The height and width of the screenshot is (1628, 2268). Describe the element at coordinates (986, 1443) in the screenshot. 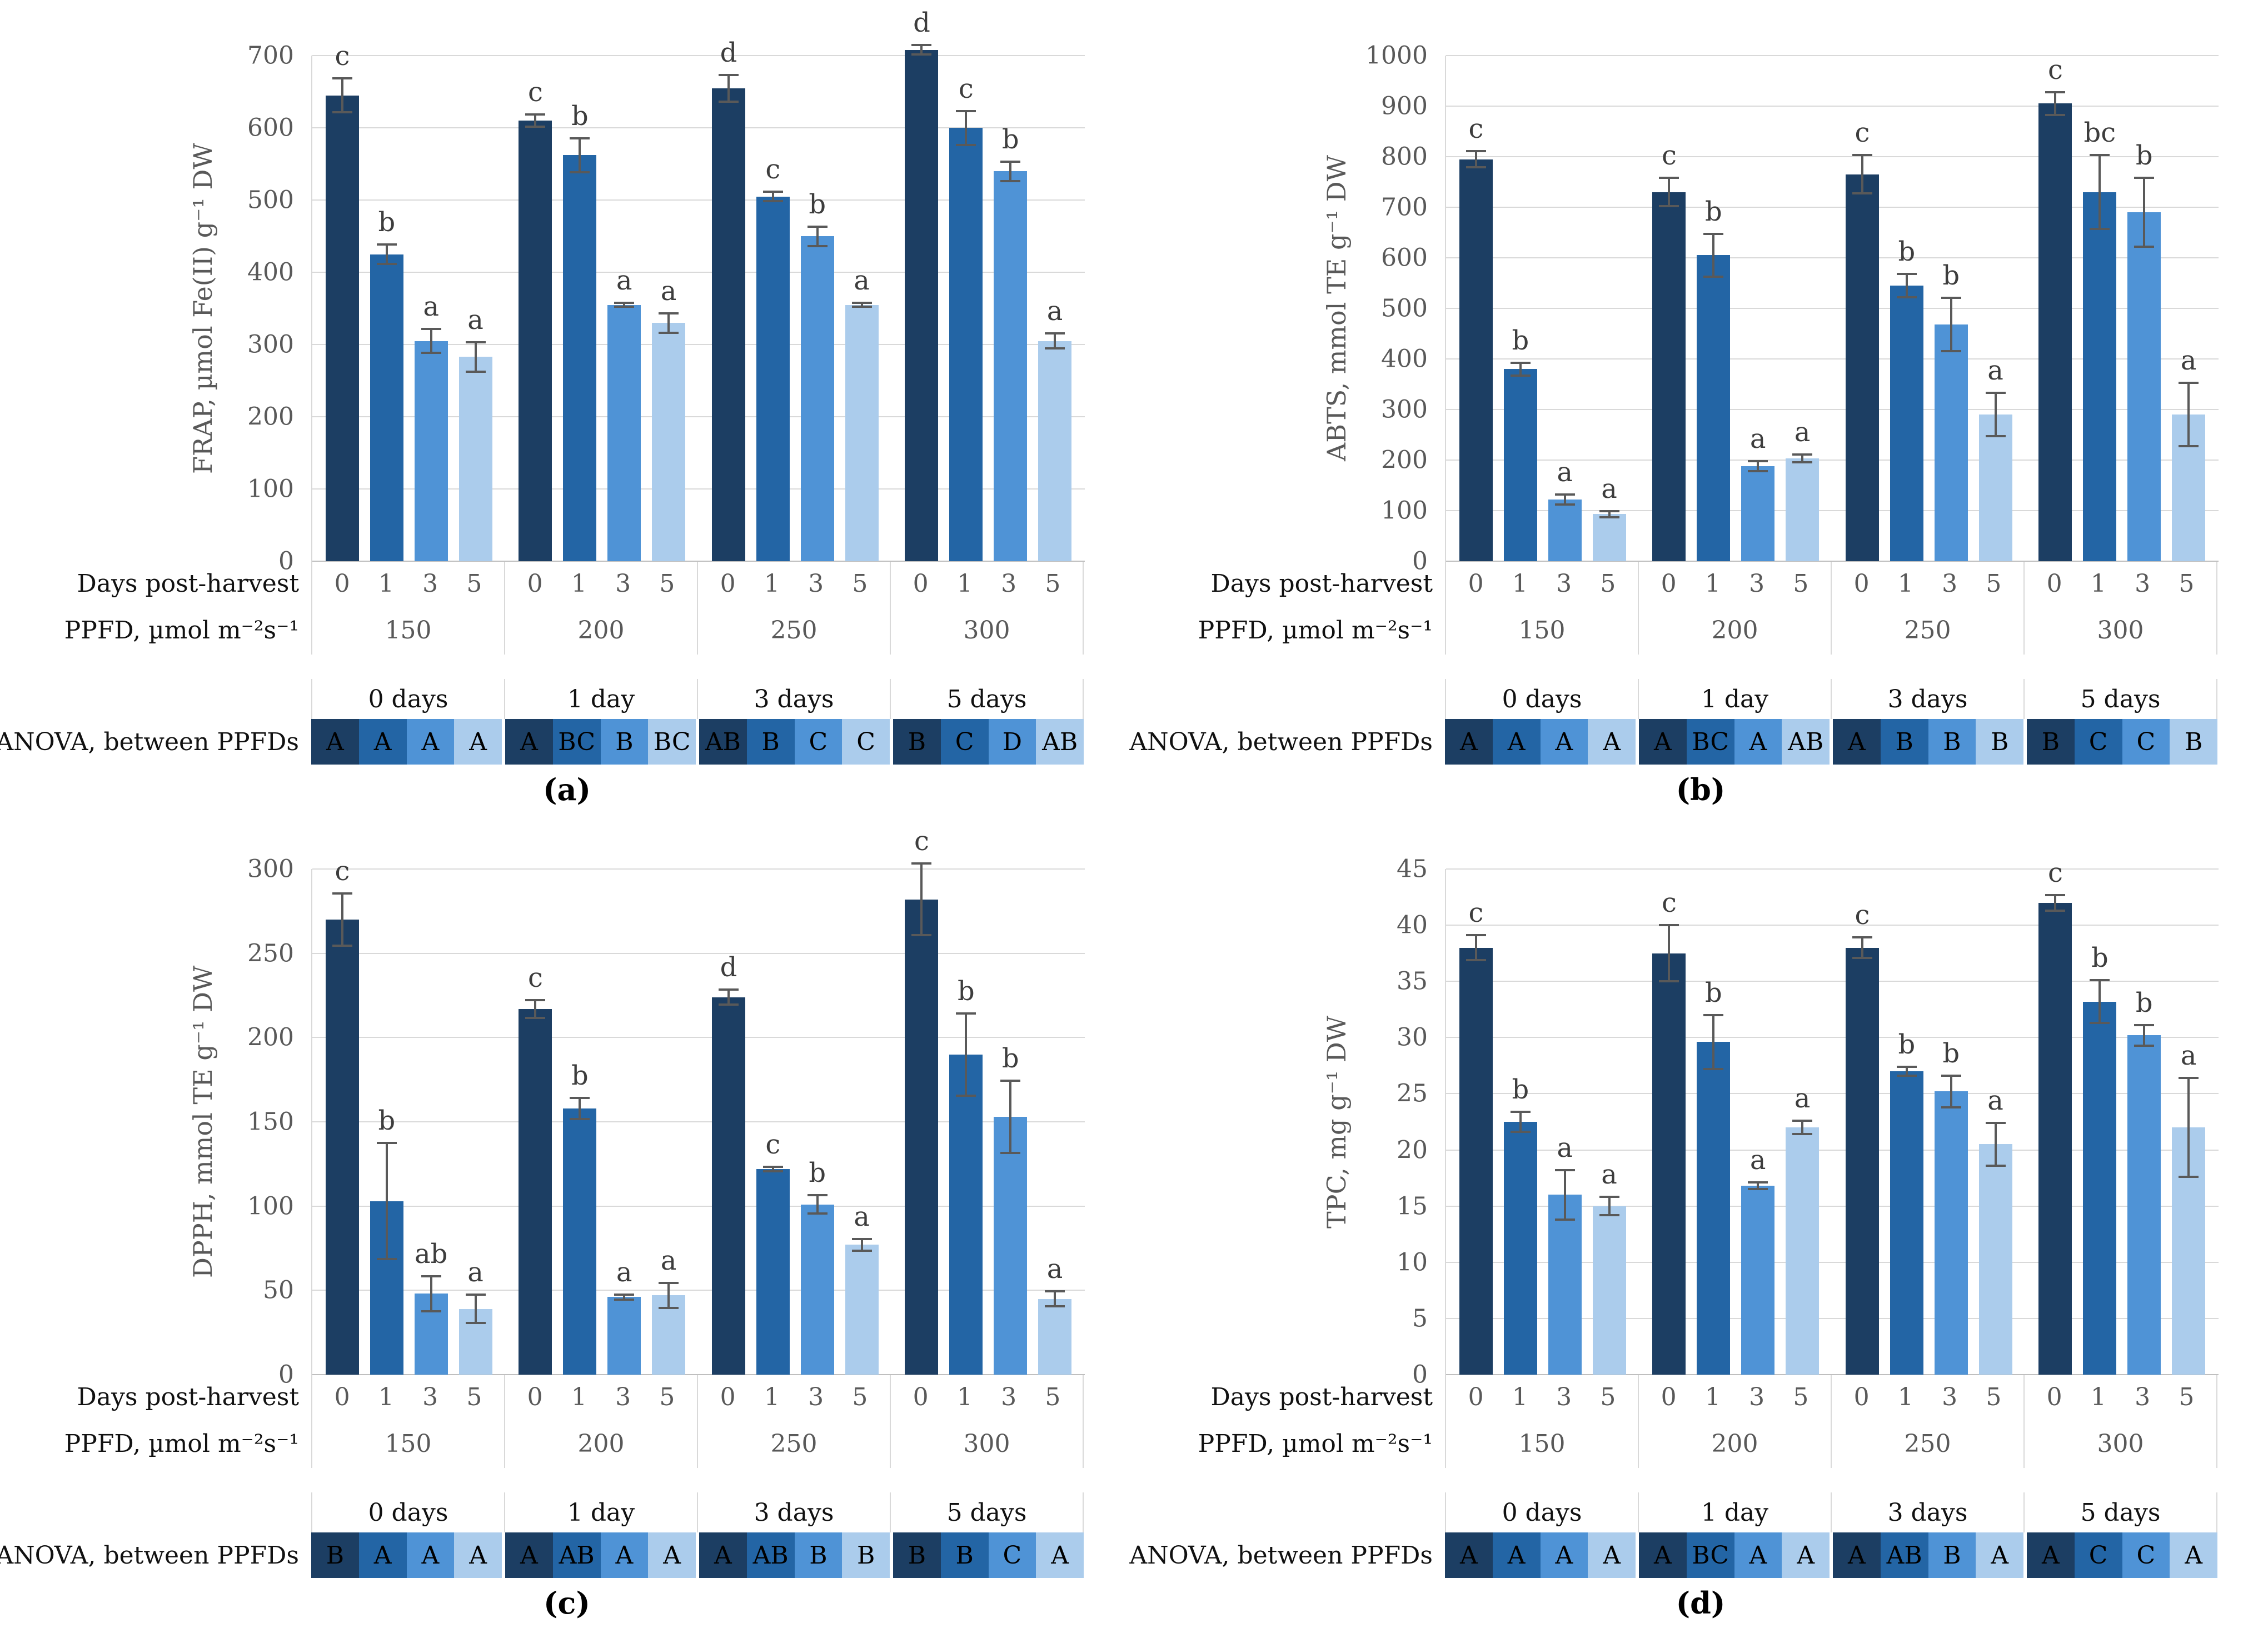

I see `ppfd-value: 300` at that location.